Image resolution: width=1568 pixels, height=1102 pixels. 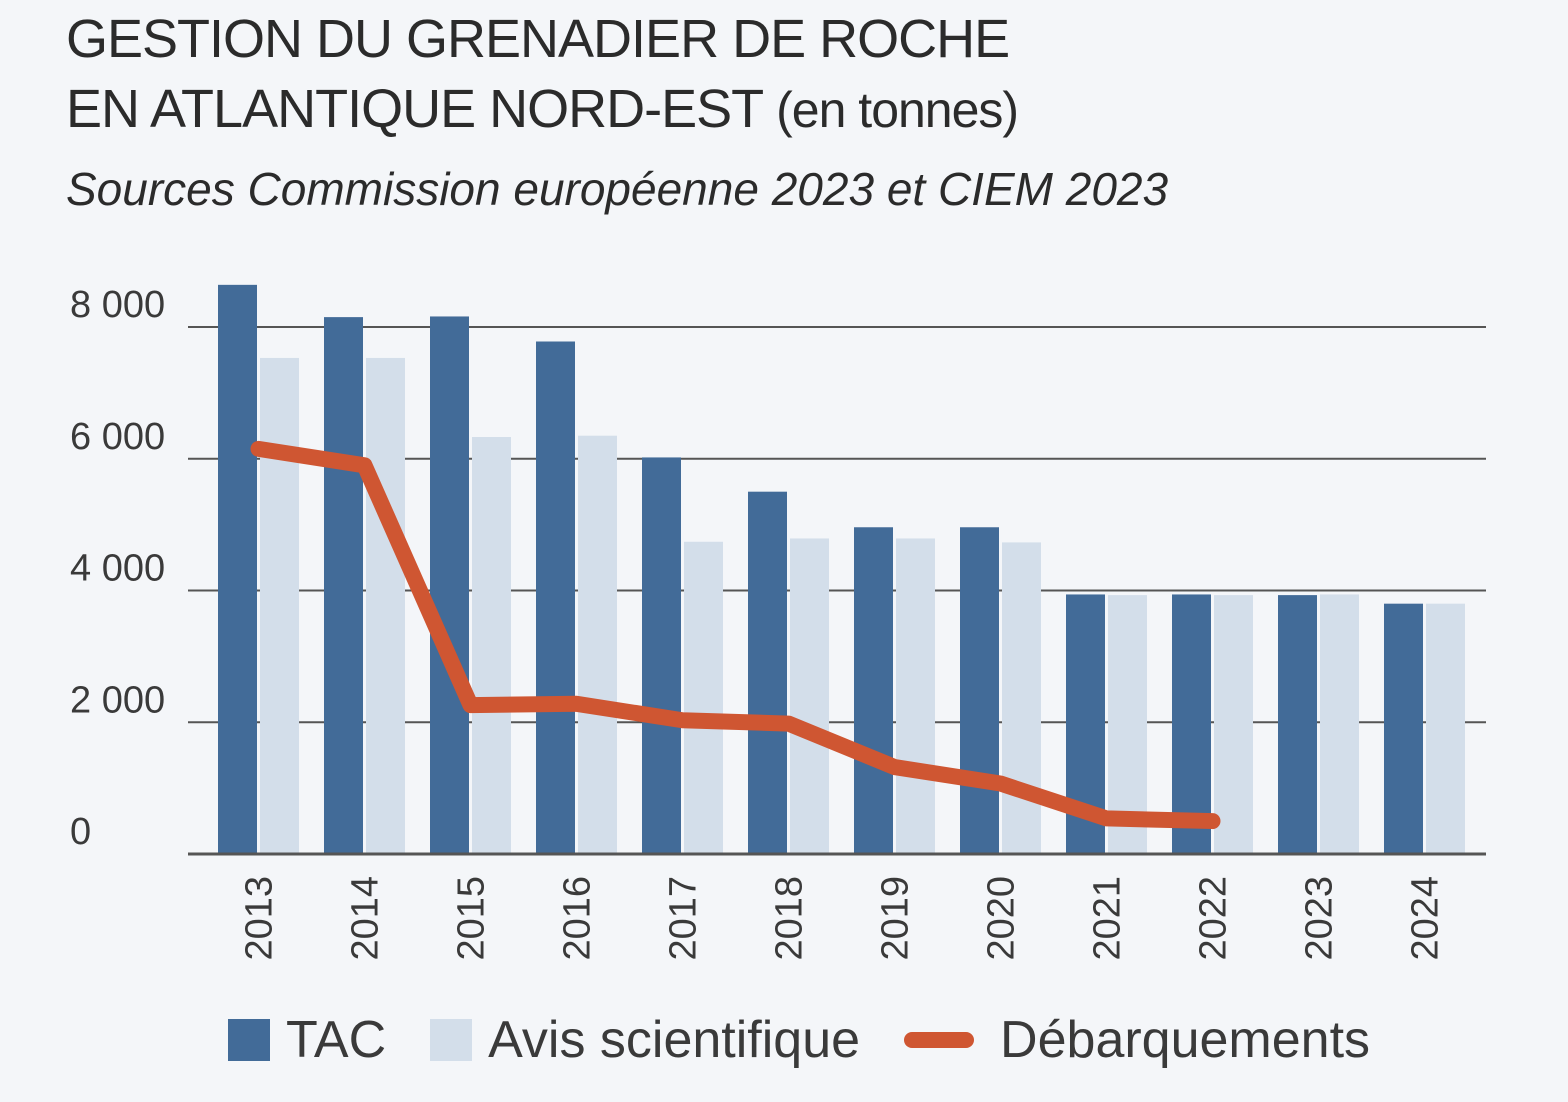 I want to click on y-axis-ticks: 0 2 000 4 000 6 000 8 000, so click(x=117, y=568).